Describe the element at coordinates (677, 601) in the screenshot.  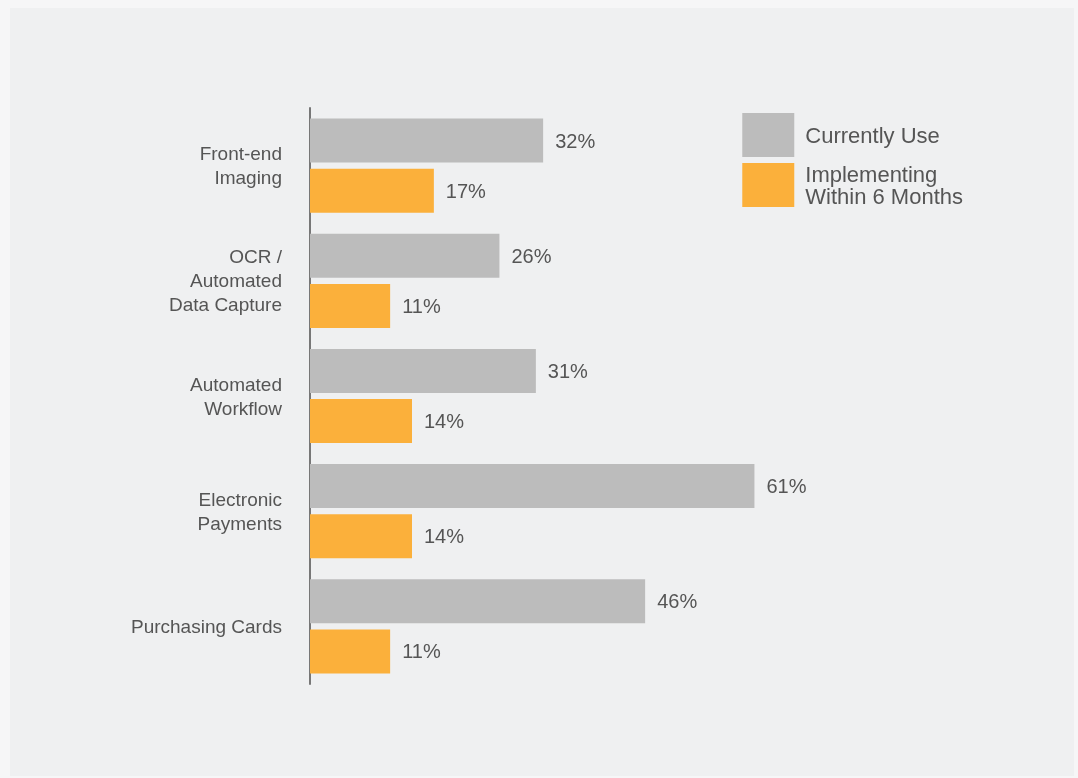
I see `data-label: 46%` at that location.